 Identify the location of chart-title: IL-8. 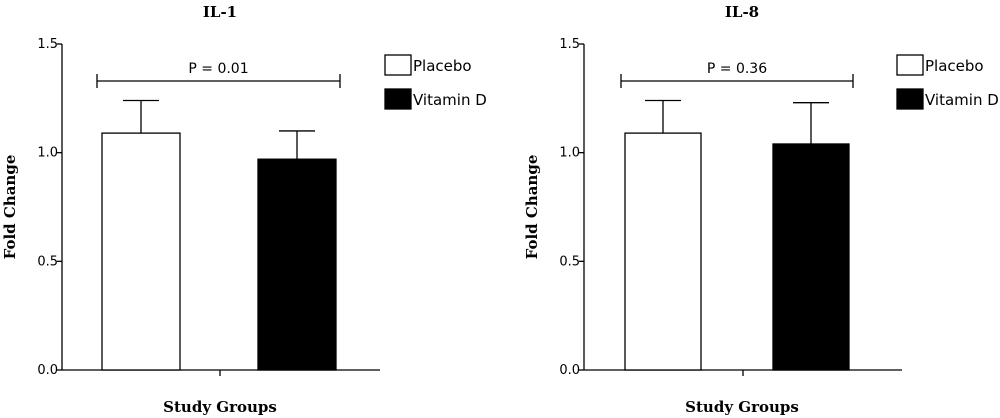
(742, 12).